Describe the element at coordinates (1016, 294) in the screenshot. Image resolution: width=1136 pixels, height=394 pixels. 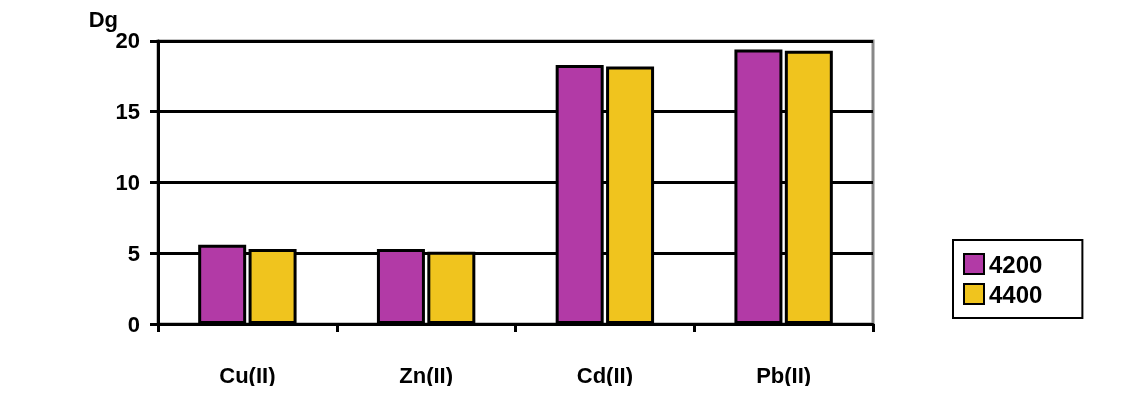
I see `legend-label: 4400` at that location.